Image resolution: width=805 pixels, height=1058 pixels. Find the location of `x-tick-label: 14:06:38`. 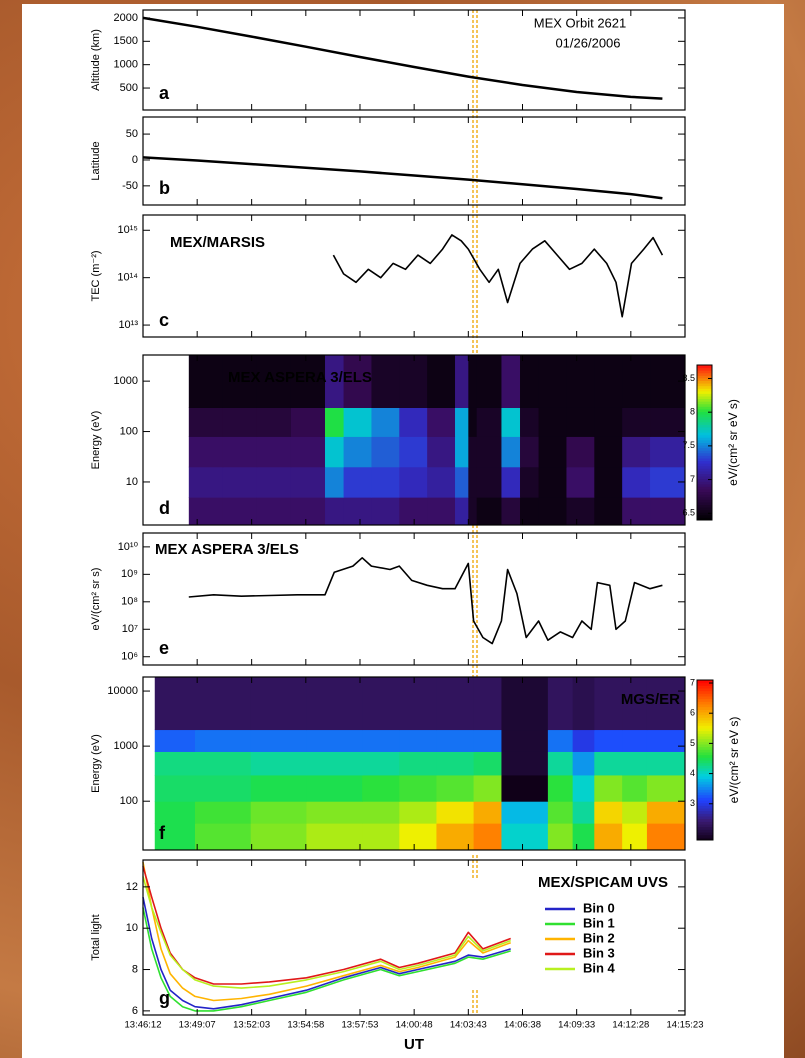

x-tick-label: 14:06:38 is located at coordinates (522, 1025).